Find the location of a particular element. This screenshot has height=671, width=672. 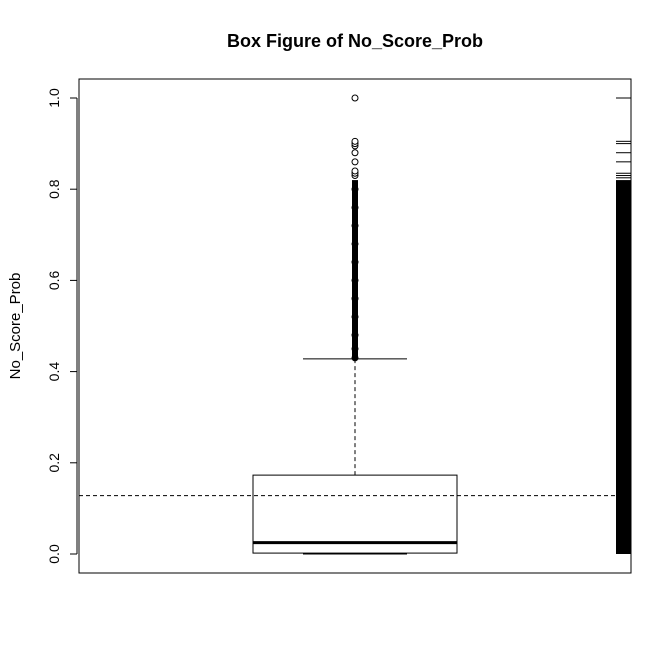

outlier-dense-band is located at coordinates (355, 269).